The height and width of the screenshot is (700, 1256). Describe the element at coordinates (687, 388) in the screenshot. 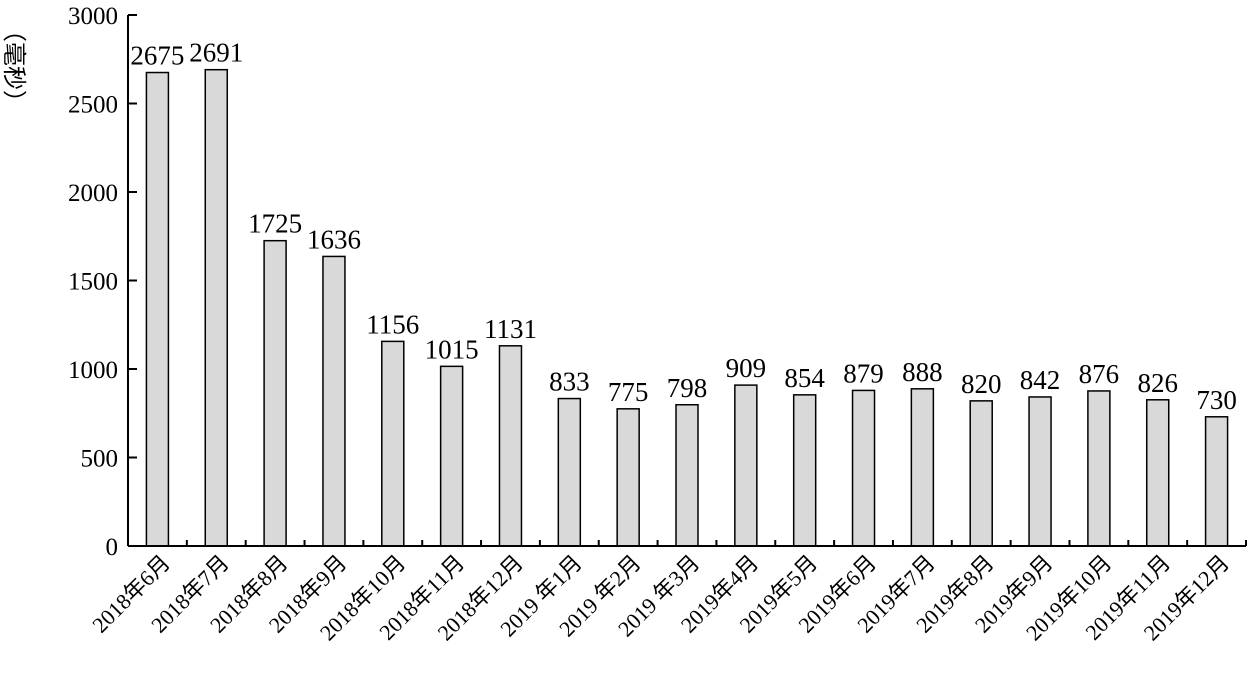

I see `bar-value-label: 798` at that location.